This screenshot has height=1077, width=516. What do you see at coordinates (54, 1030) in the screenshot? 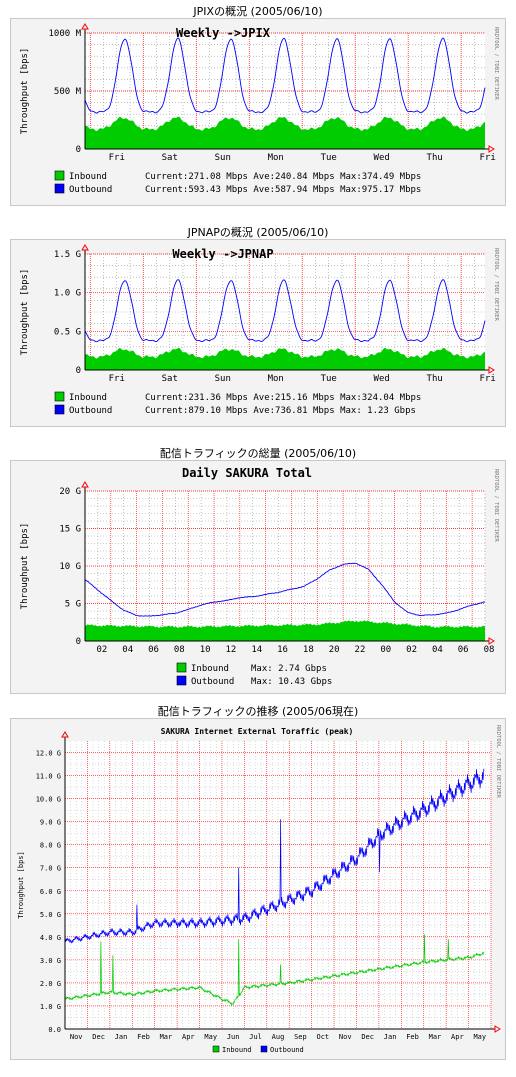
I see `y-tick-label: 0.0` at bounding box center [54, 1030].